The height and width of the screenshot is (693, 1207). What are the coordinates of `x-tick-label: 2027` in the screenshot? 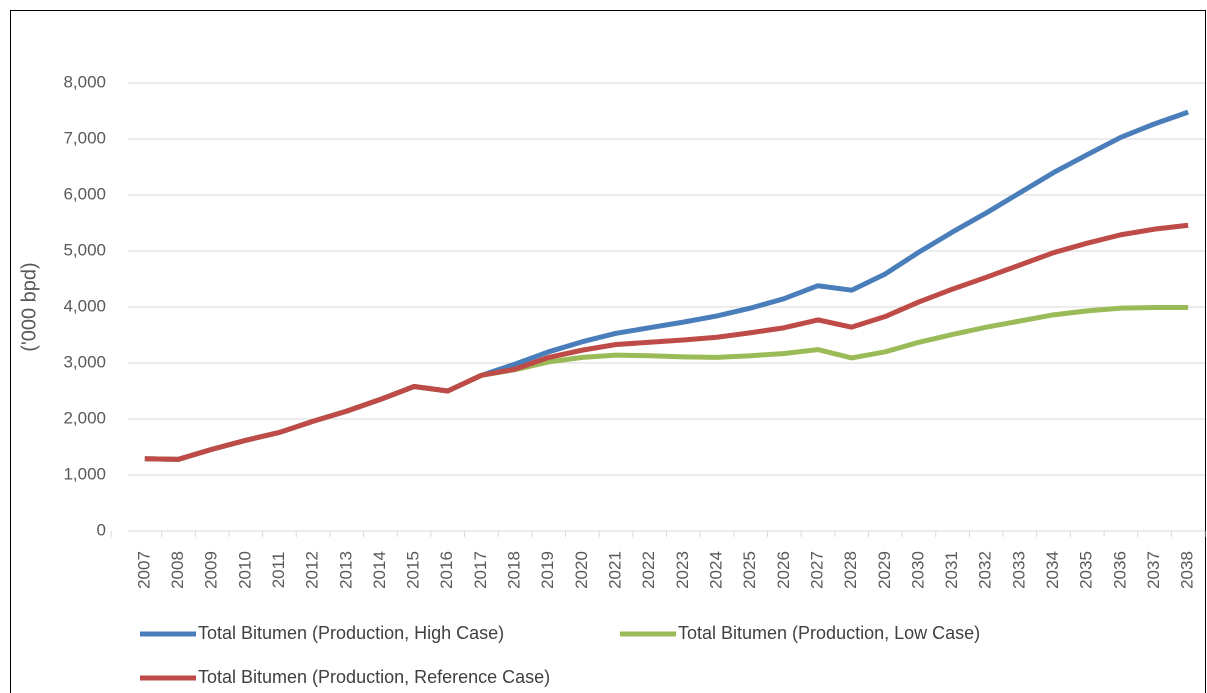 It's located at (816, 570).